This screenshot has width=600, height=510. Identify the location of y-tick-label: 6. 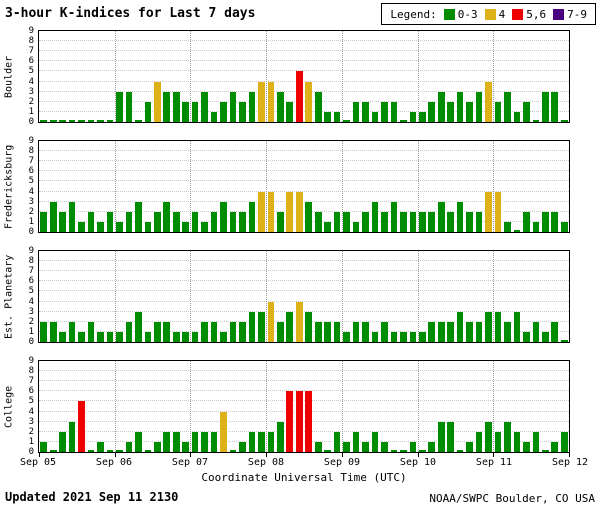
(31, 61).